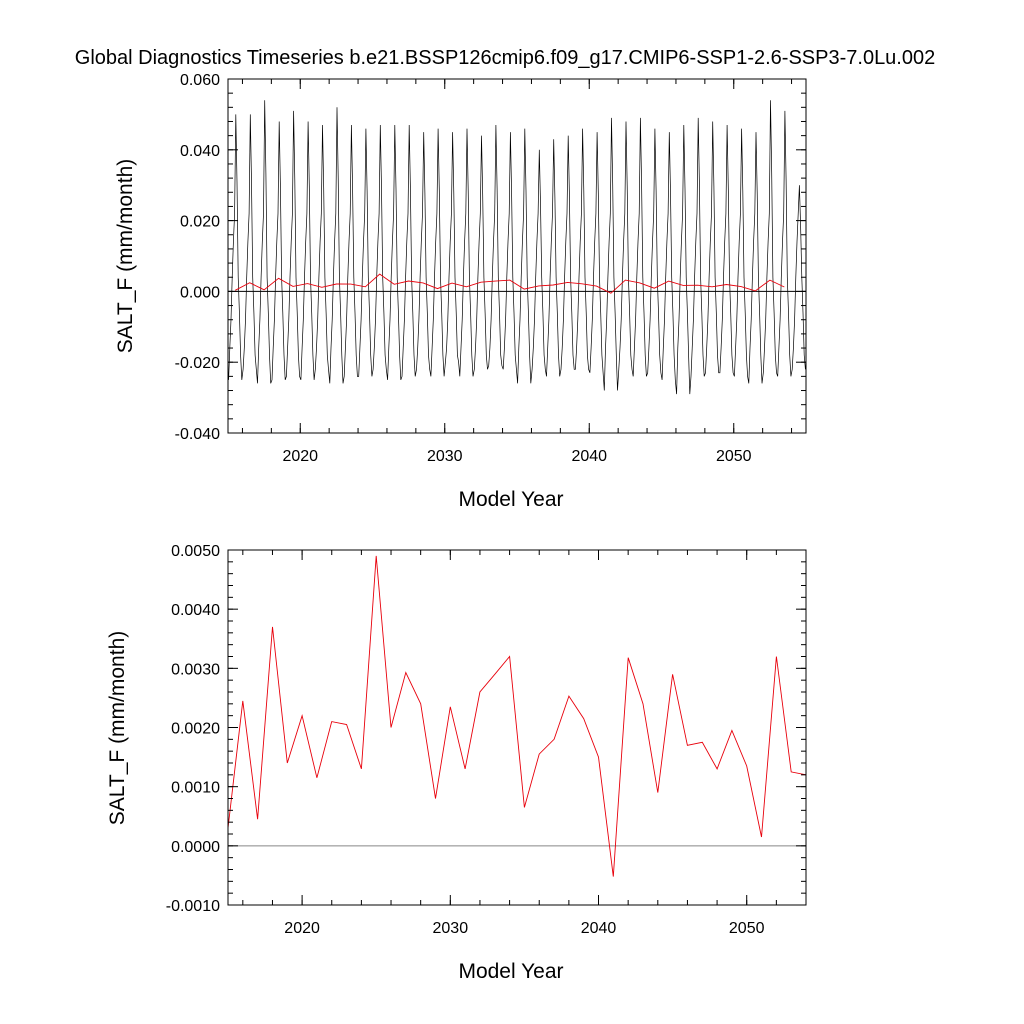 The height and width of the screenshot is (1024, 1024). What do you see at coordinates (200, 222) in the screenshot?
I see `top-y-tick-label: 0.020` at bounding box center [200, 222].